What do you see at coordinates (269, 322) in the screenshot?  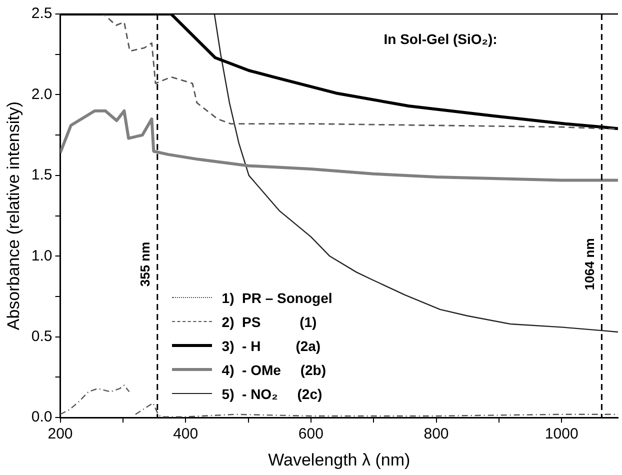 I see `legend-label: 2) PS (1)` at bounding box center [269, 322].